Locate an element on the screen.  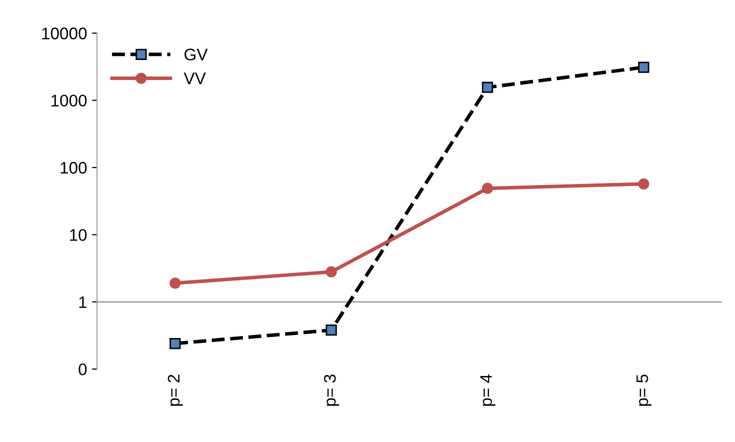
x-tick-label: p= 5 is located at coordinates (644, 390).